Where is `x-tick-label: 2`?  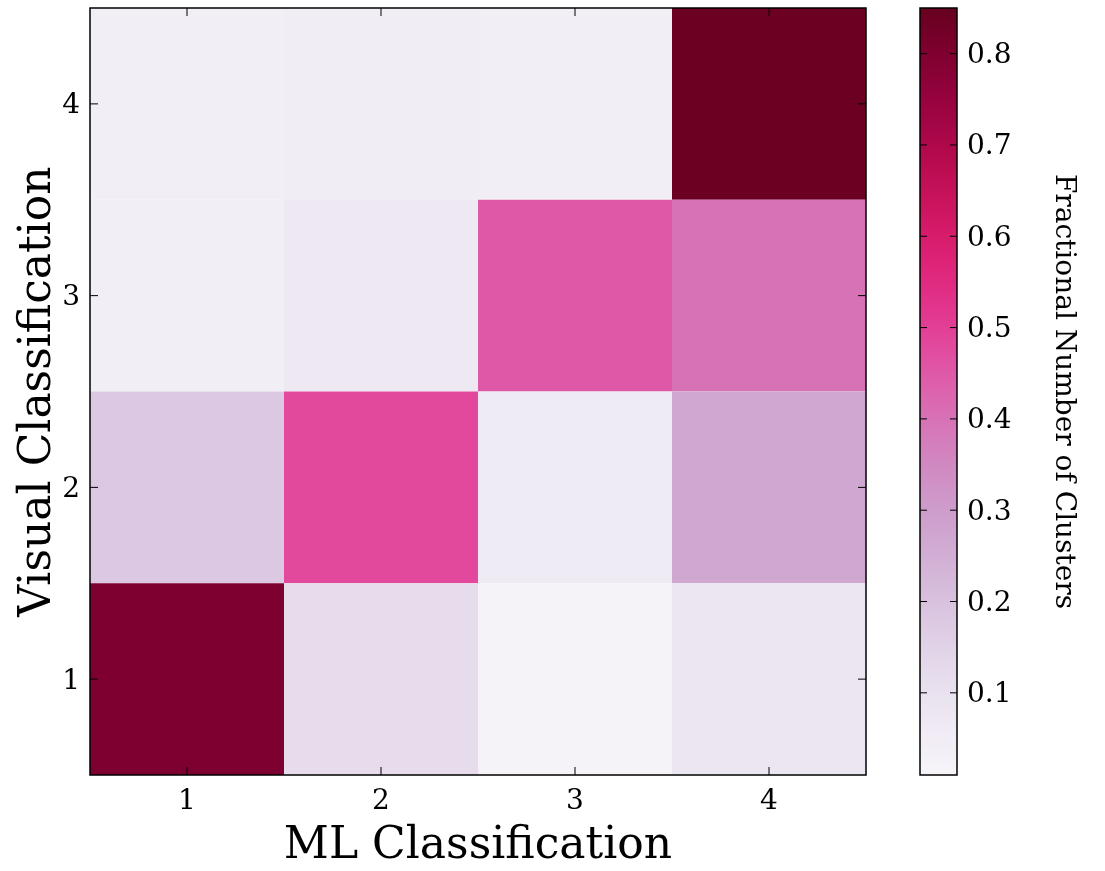 x-tick-label: 2 is located at coordinates (381, 799).